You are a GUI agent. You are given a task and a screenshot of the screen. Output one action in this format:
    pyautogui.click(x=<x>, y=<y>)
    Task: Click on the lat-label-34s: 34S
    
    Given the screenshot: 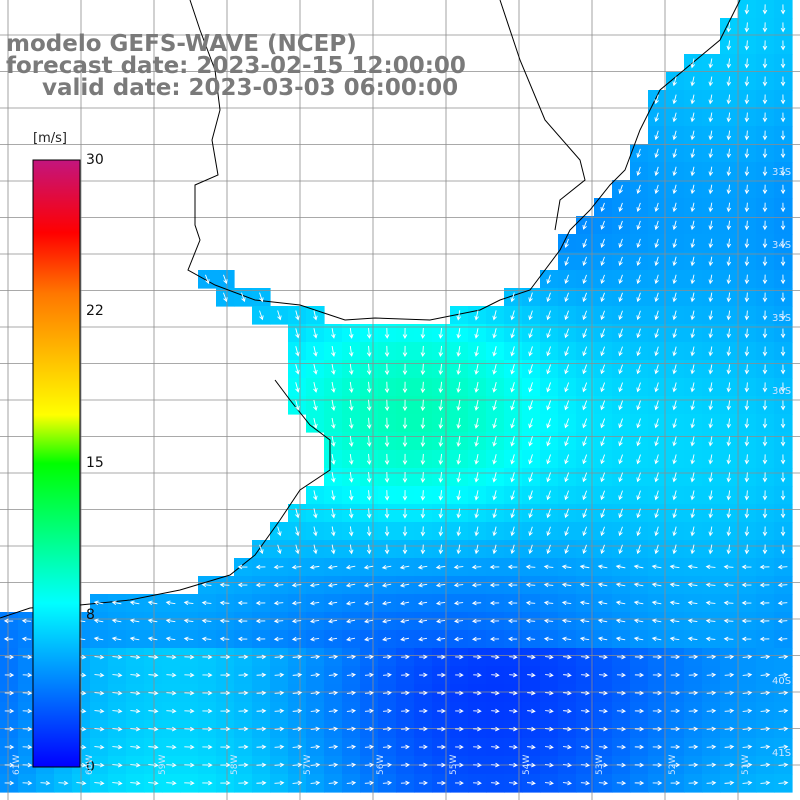 What is the action you would take?
    pyautogui.click(x=782, y=245)
    